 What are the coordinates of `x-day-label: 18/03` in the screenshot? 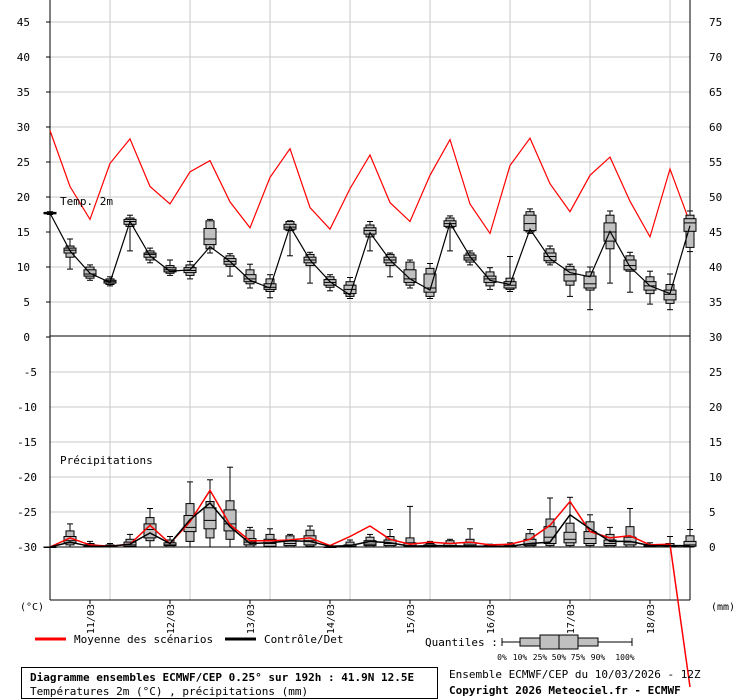 It's located at (651, 619).